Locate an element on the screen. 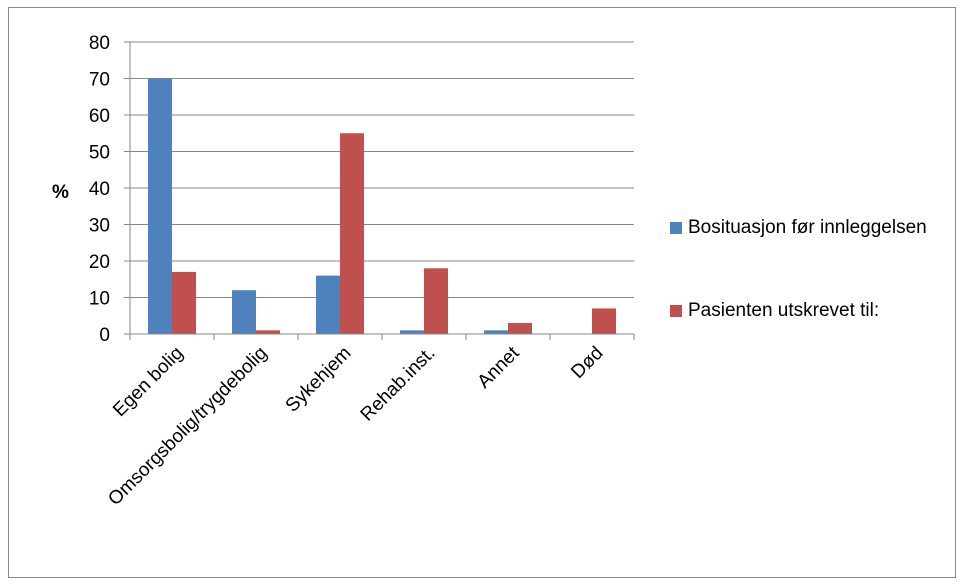 This screenshot has width=963, height=585. x-tick-label: Egen bolig is located at coordinates (148, 382).